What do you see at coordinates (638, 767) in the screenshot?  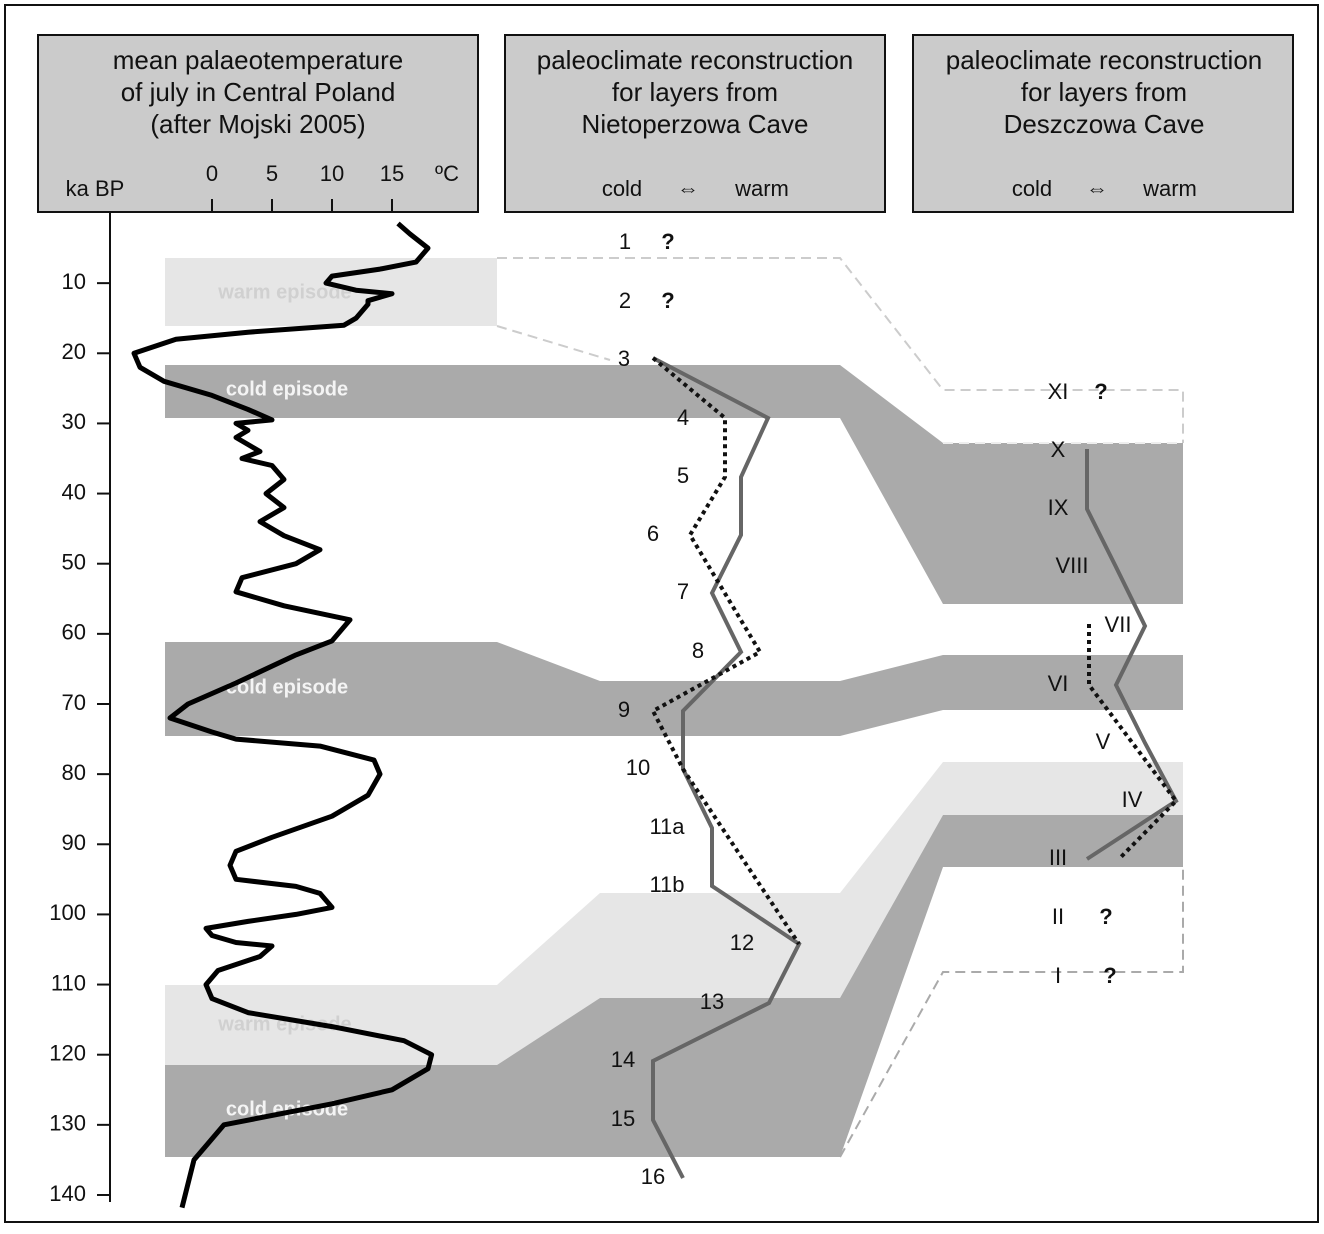 I see `layer-label: 10` at bounding box center [638, 767].